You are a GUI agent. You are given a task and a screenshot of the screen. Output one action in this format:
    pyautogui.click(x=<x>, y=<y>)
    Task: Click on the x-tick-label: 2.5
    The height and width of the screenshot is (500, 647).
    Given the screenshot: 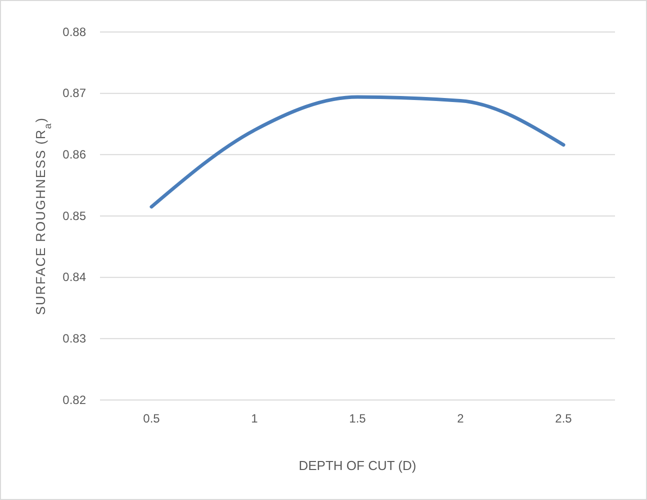 What is the action you would take?
    pyautogui.click(x=563, y=419)
    